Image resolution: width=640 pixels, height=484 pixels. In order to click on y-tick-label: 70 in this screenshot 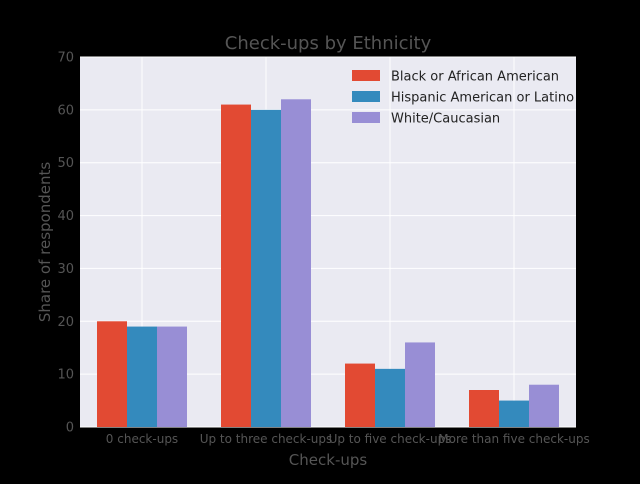, I will do `click(65, 58)`.